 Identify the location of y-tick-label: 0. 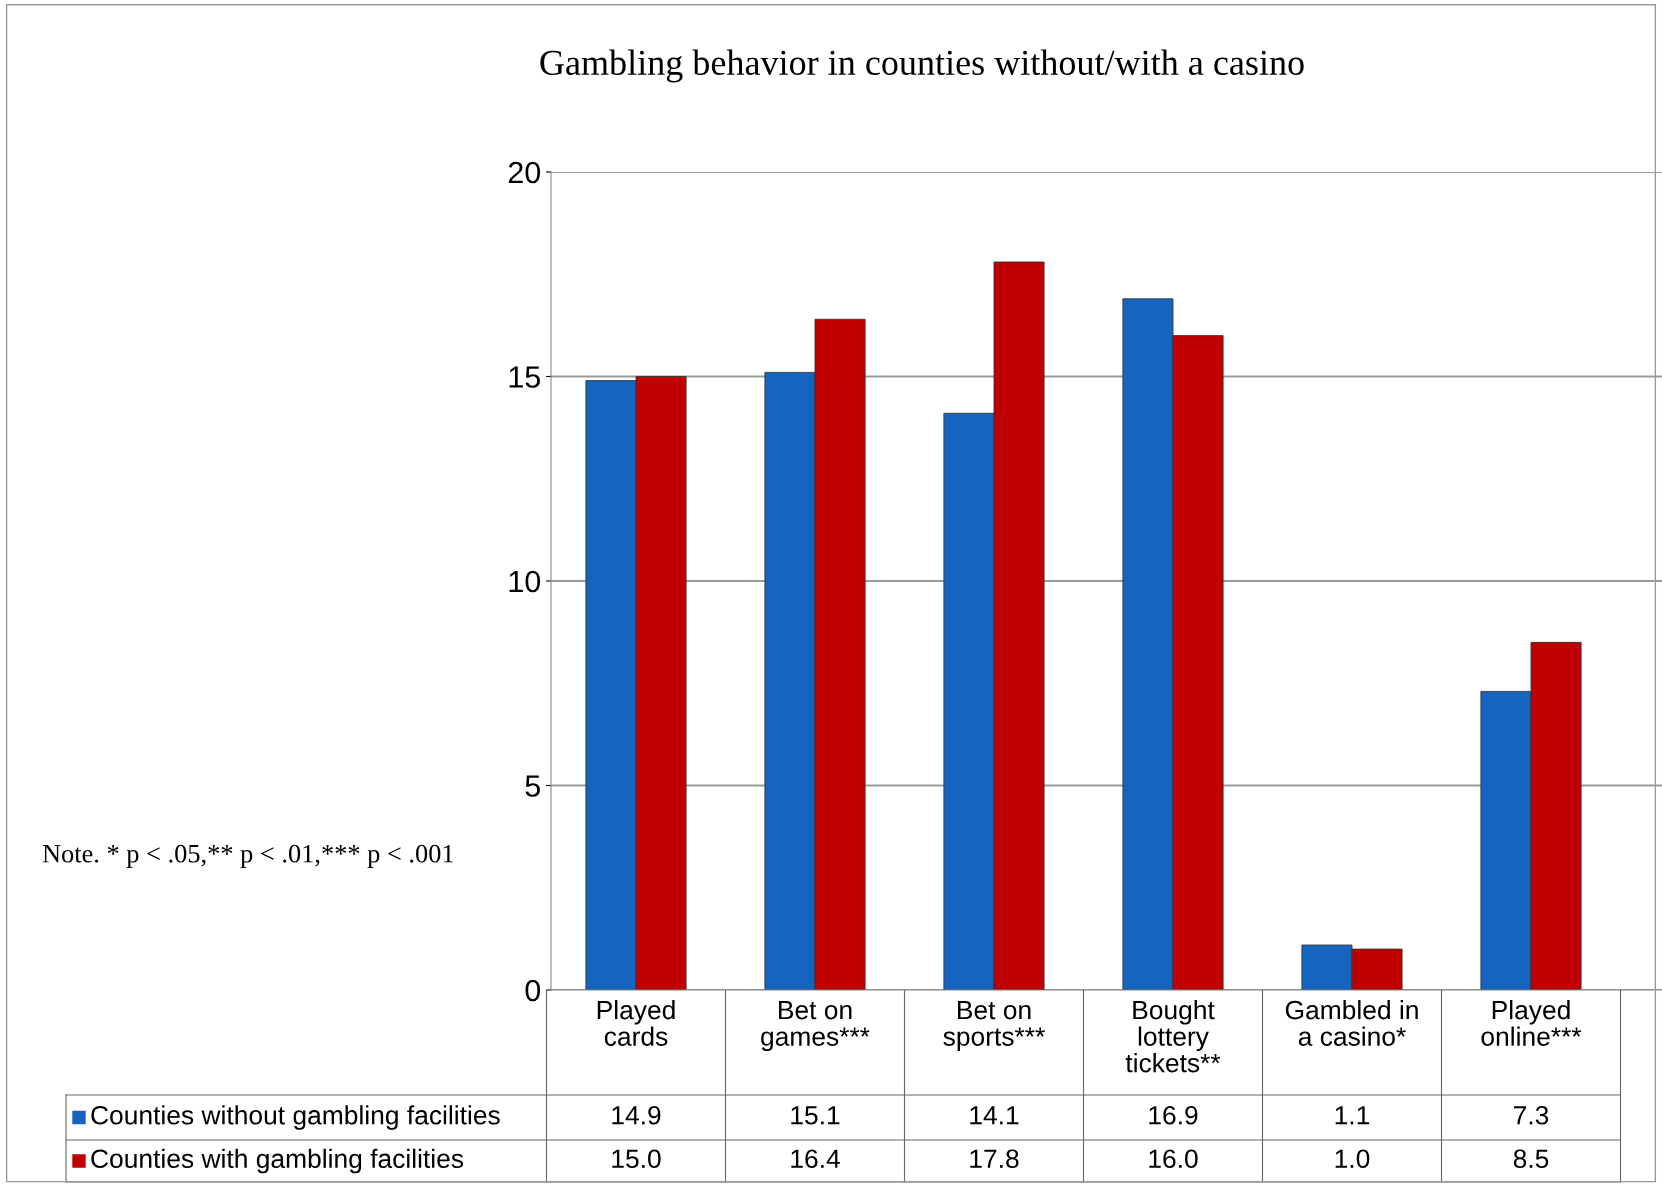
(533, 990).